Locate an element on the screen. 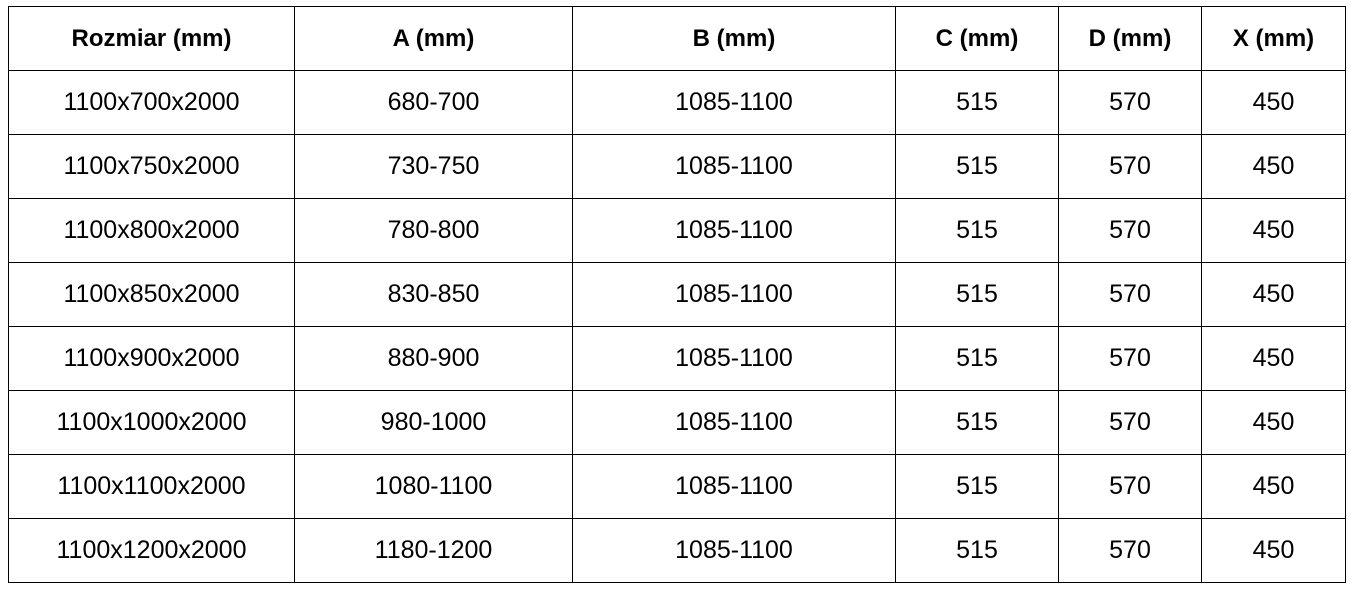 This screenshot has height=591, width=1351. cell-size: 1100x1100x2000 is located at coordinates (151, 486).